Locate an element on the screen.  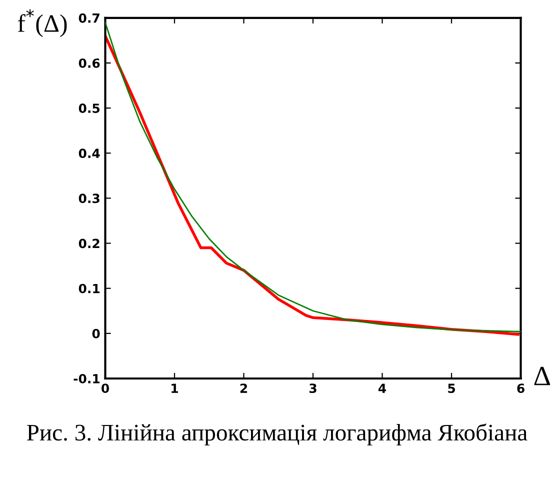
x-axis-title: Δ is located at coordinates (542, 376).